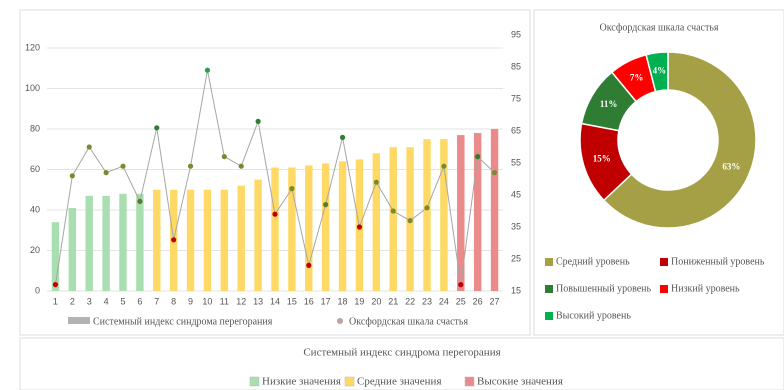 This screenshot has height=390, width=784. What do you see at coordinates (106, 301) in the screenshot?
I see `x-tick-label: 4` at bounding box center [106, 301].